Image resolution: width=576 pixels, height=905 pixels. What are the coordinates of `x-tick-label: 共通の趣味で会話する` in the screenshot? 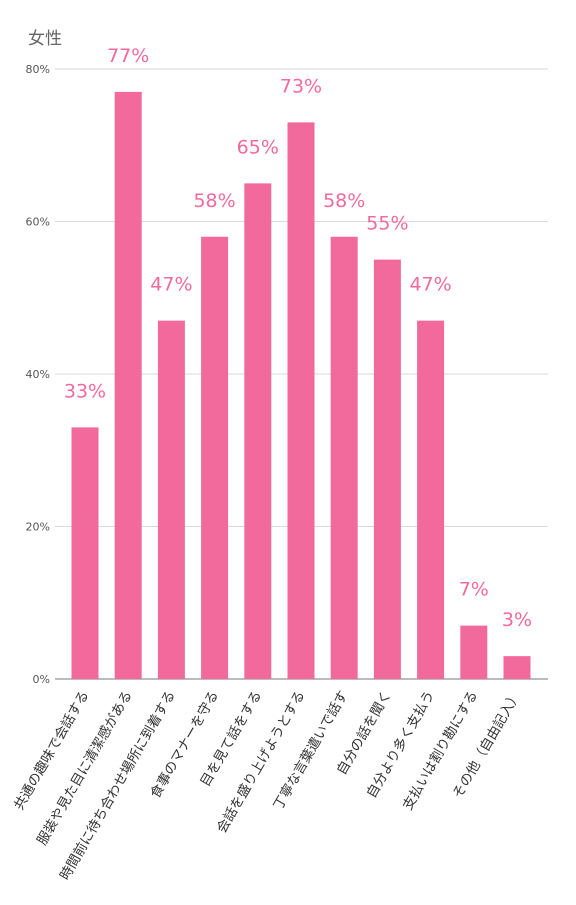 It's located at (51, 750).